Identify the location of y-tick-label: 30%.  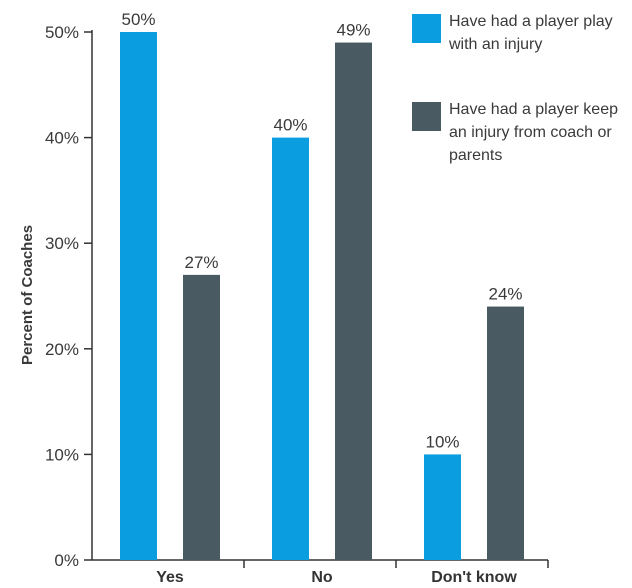
(62, 243).